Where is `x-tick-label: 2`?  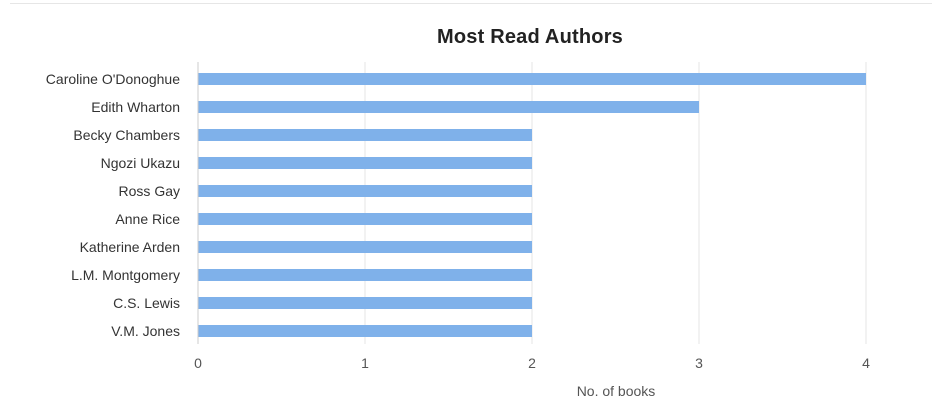
x-tick-label: 2 is located at coordinates (532, 363).